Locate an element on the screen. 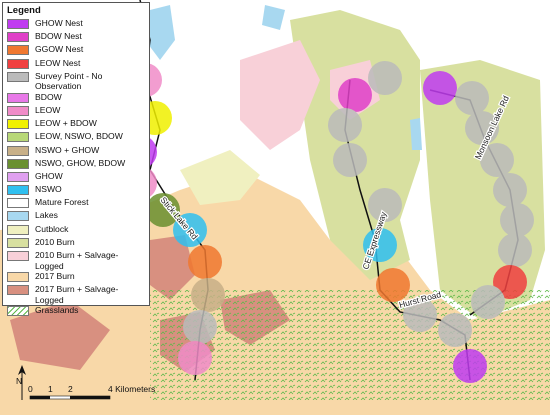  legend-item: NSWO is located at coordinates (76, 190).